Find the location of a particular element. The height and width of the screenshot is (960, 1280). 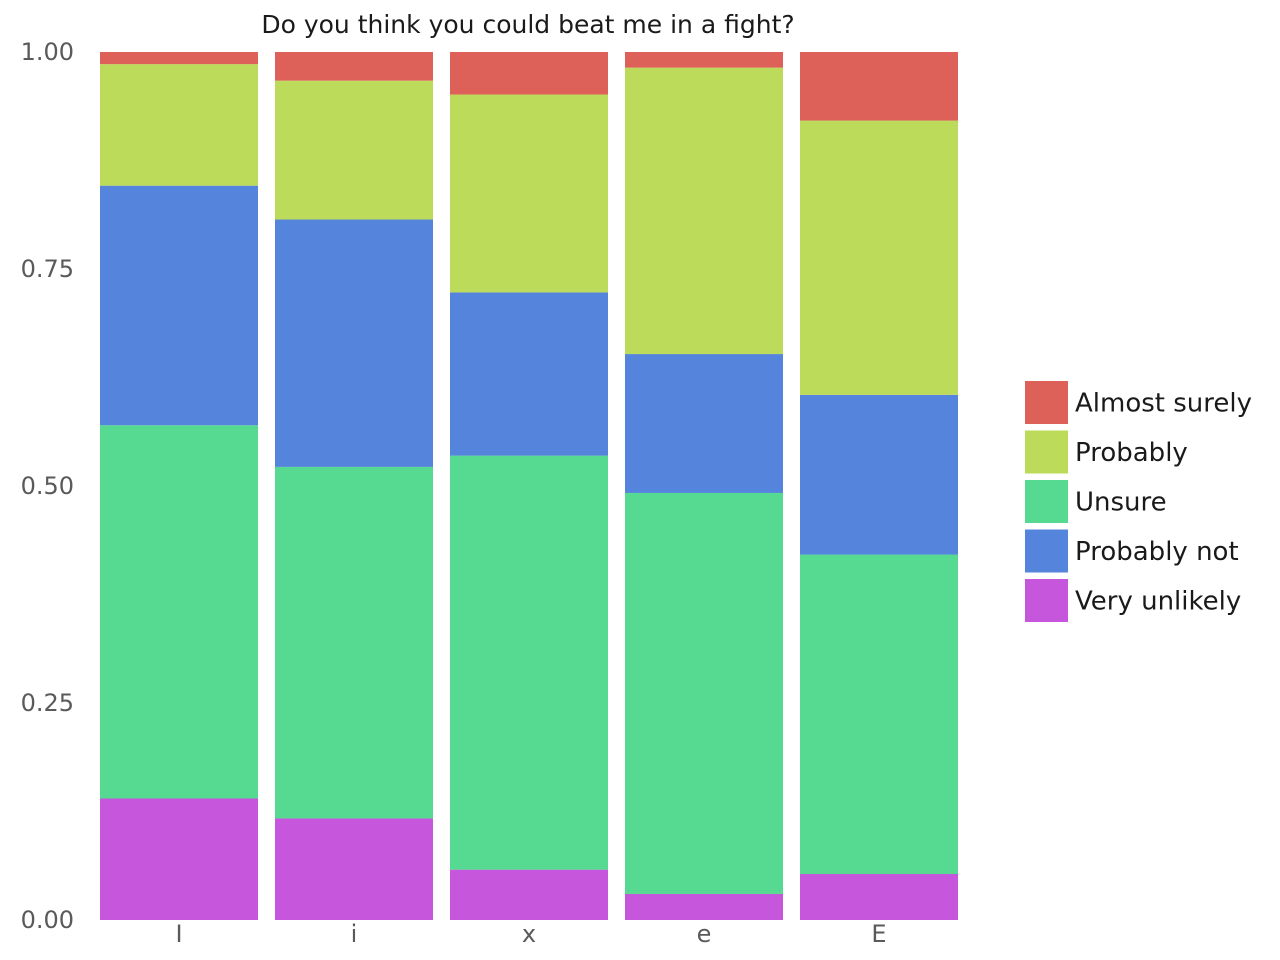

y-axis: 0.00 0.25 0.50 0.75 1.00 is located at coordinates (47, 486).